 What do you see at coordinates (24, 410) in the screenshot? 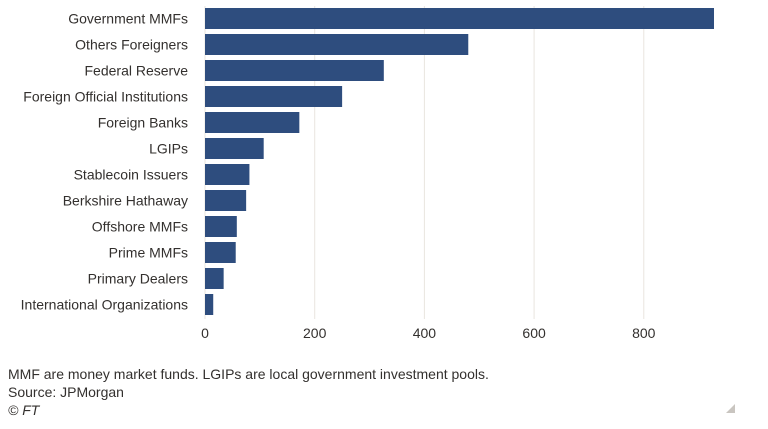
I see `ft-credit: © FT` at bounding box center [24, 410].